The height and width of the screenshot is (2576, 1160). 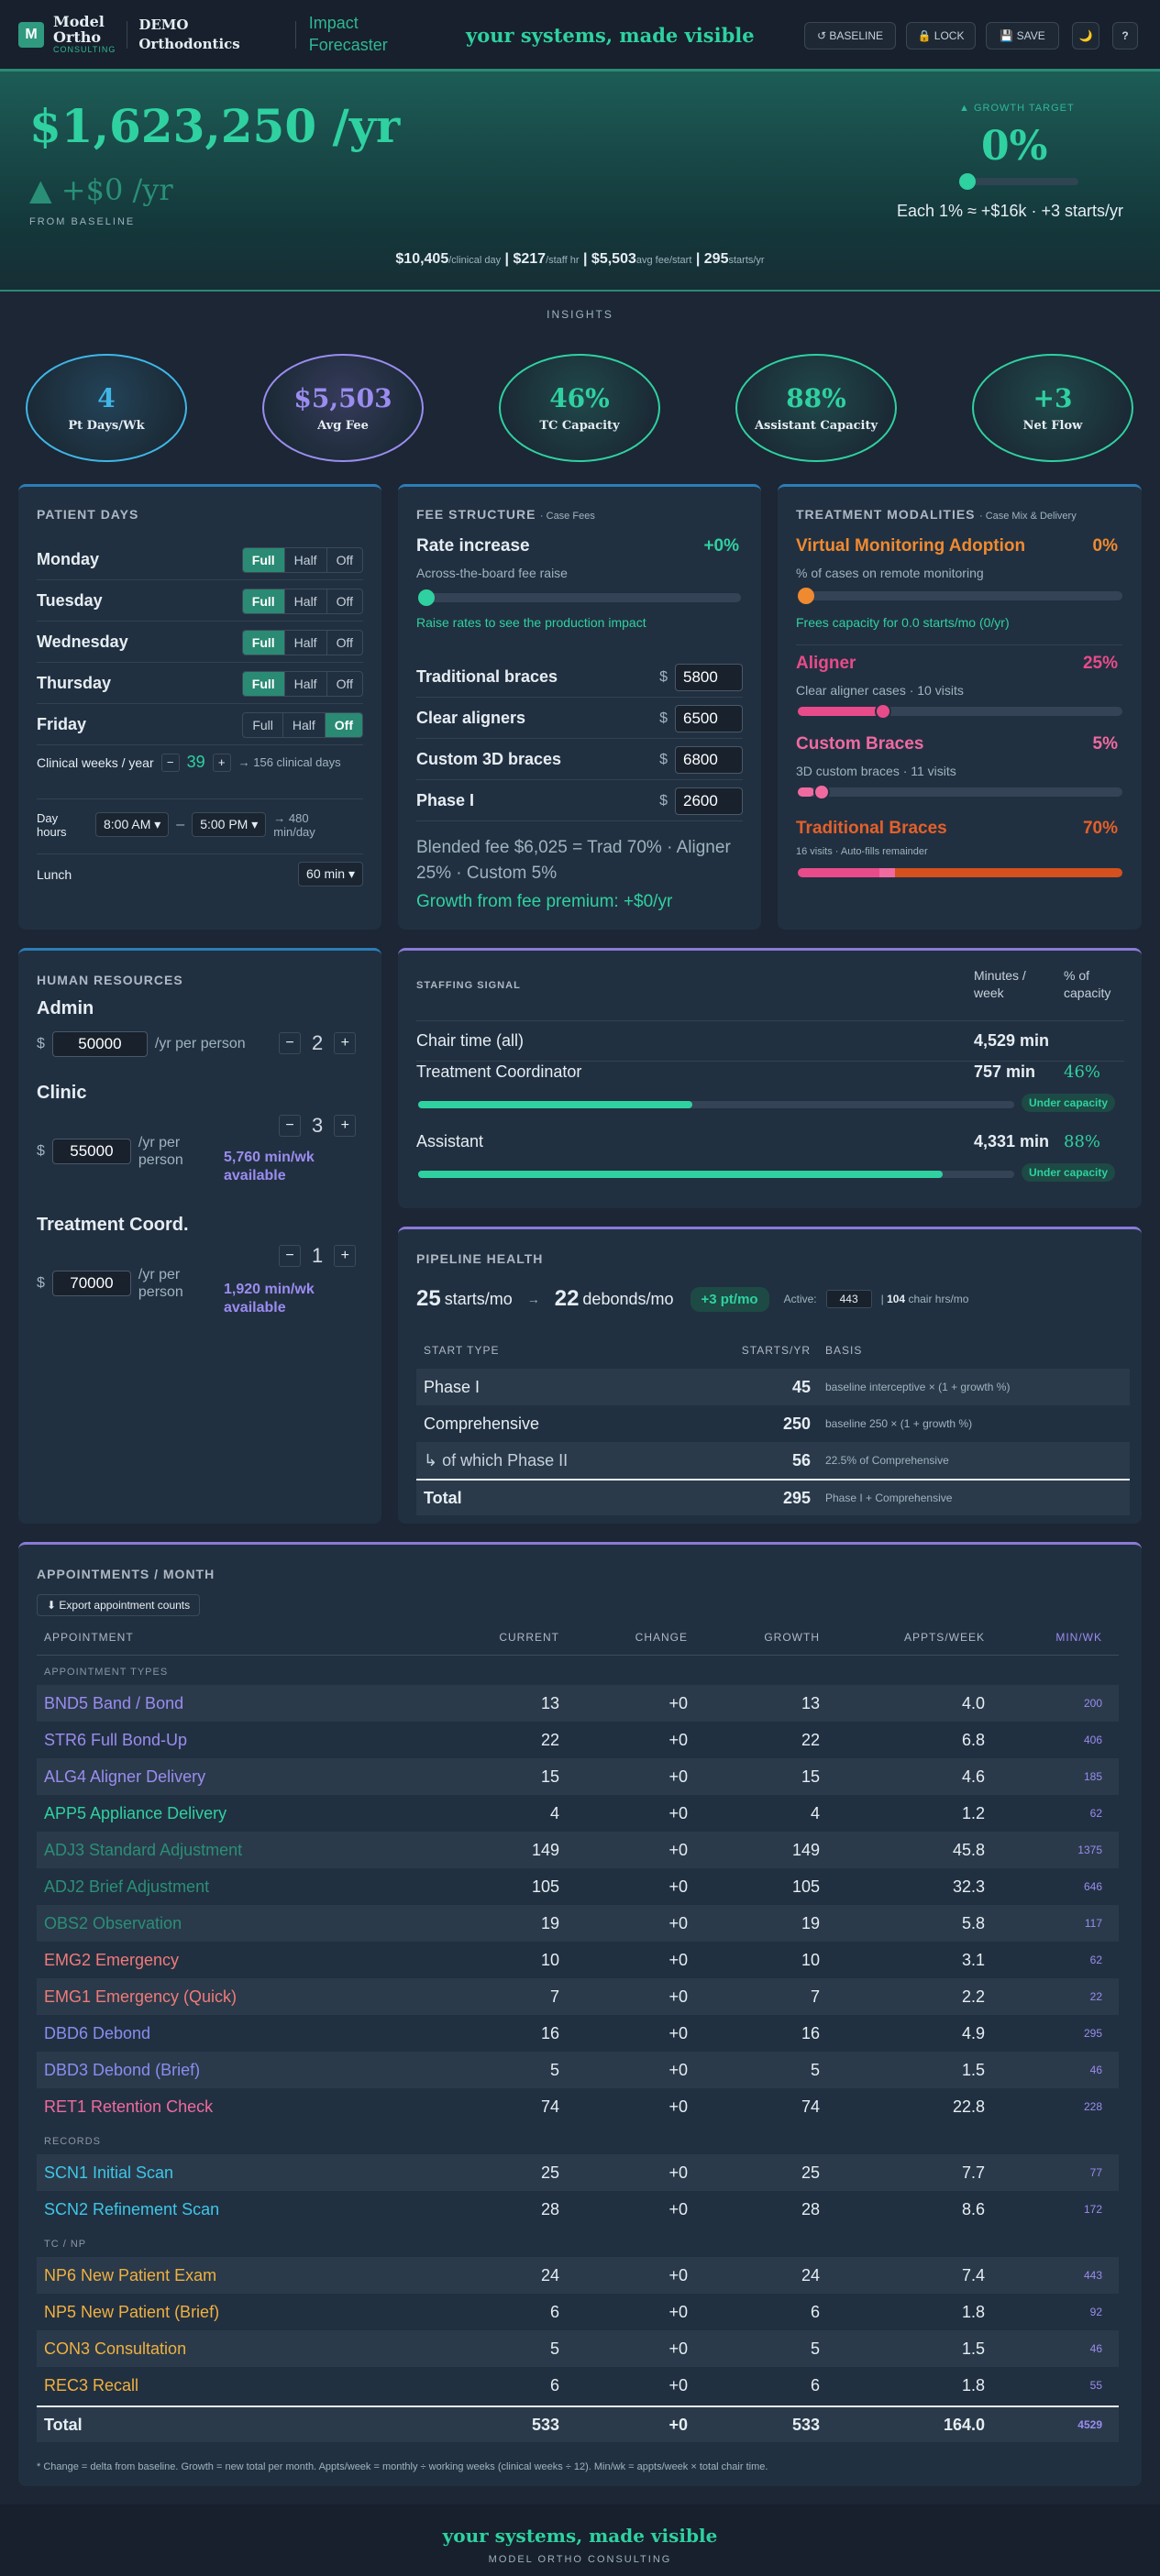 I want to click on help-button: ?, so click(x=1125, y=36).